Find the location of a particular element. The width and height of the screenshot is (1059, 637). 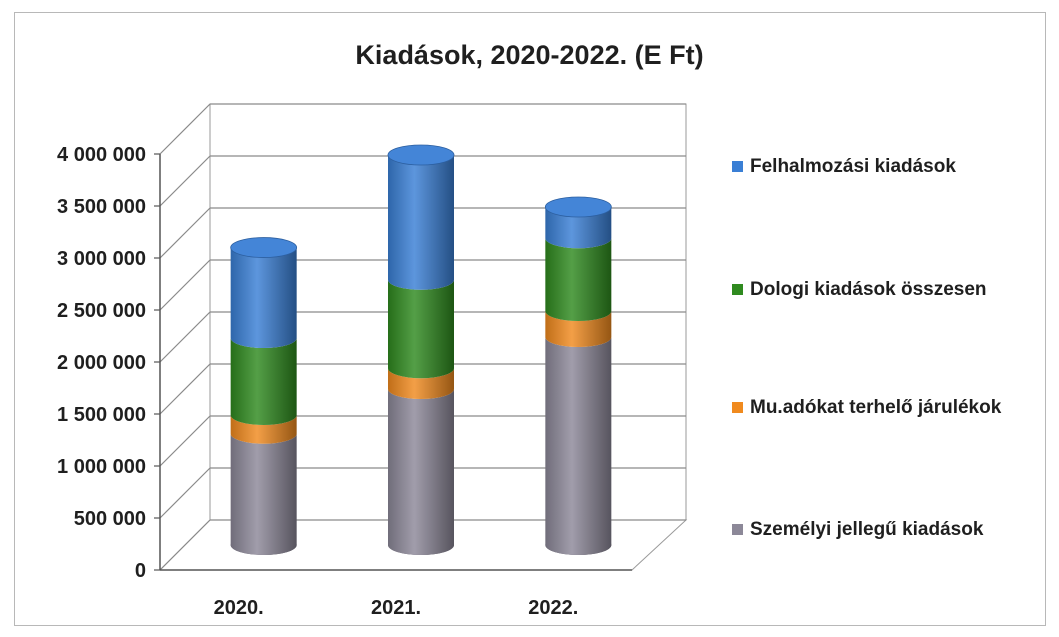

legend-label: Dologi kiadások összesen is located at coordinates (868, 289).